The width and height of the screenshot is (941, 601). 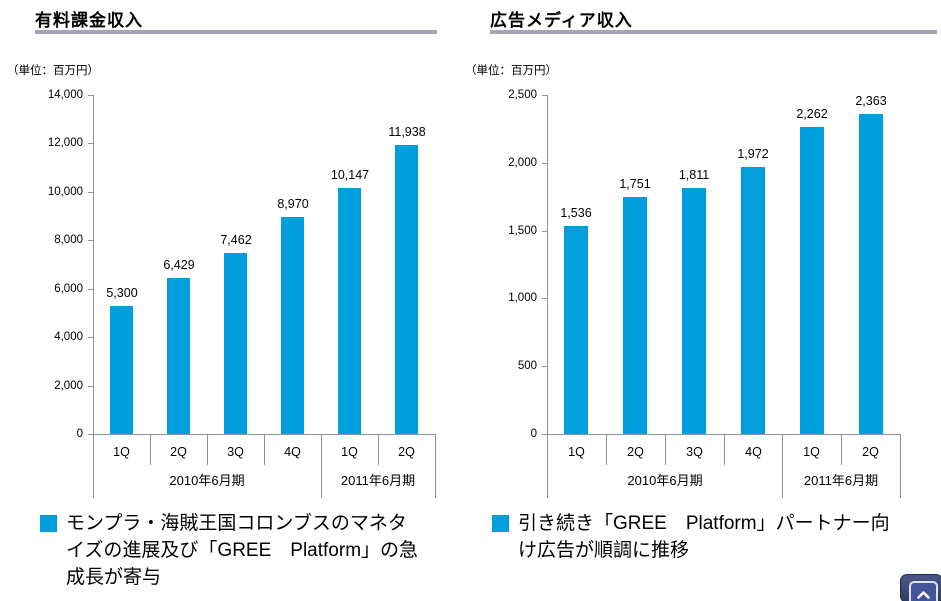 I want to click on x-axis-line, so click(x=264, y=434).